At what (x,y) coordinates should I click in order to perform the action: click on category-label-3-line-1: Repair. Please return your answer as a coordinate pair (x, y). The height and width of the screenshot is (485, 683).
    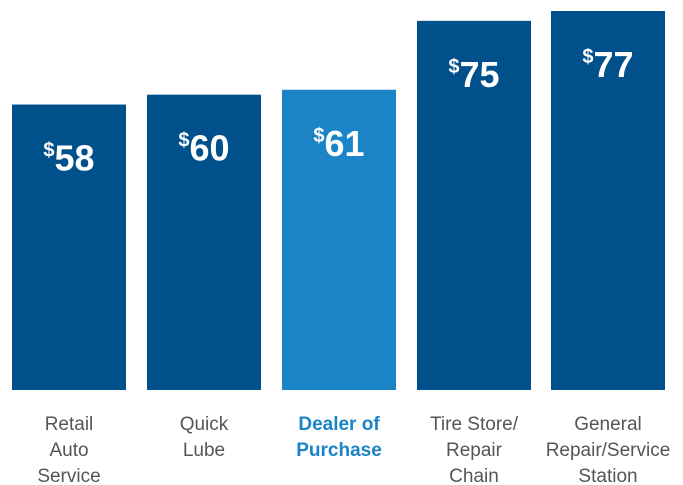
    Looking at the image, I should click on (474, 450).